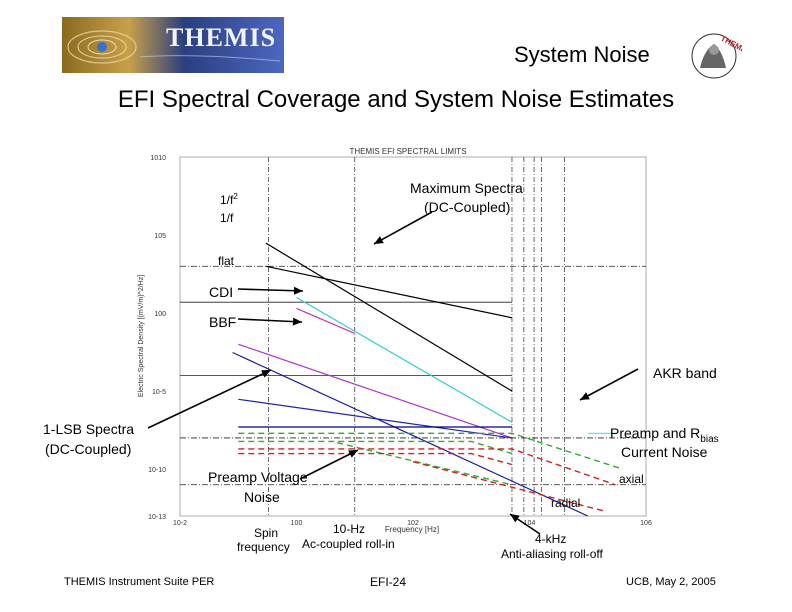 Image resolution: width=792 pixels, height=612 pixels. What do you see at coordinates (646, 523) in the screenshot?
I see `x-tick-label: 106` at bounding box center [646, 523].